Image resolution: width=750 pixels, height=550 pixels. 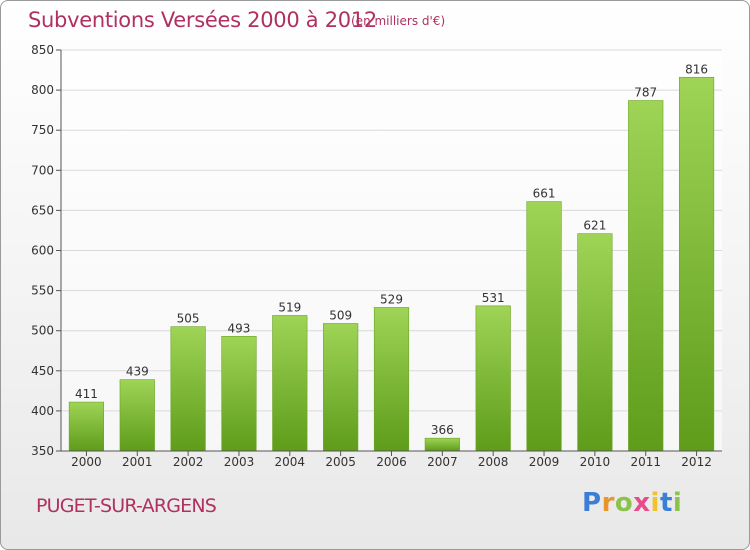 What do you see at coordinates (290, 462) in the screenshot?
I see `x-tick-label: 2004` at bounding box center [290, 462].